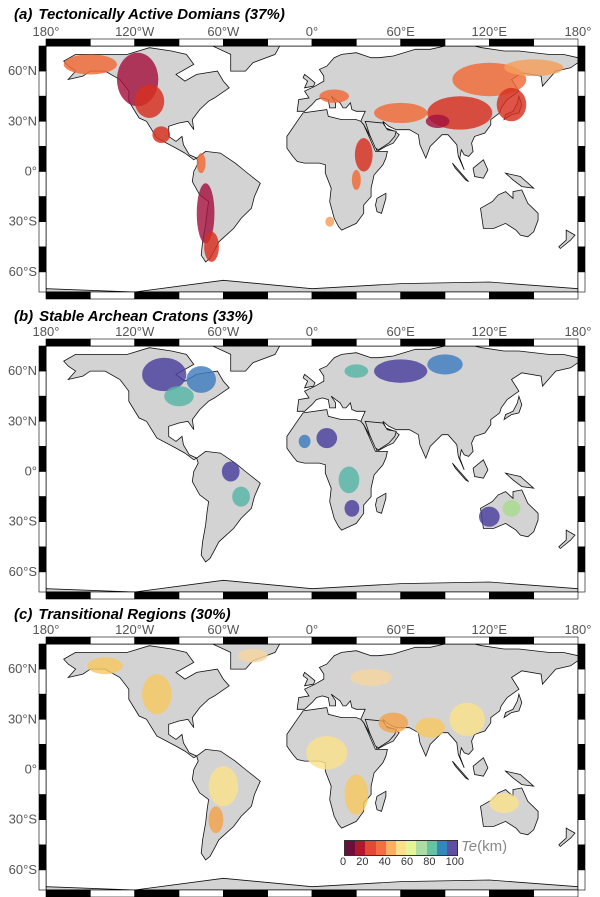 The width and height of the screenshot is (600, 897). Describe the element at coordinates (429, 862) in the screenshot. I see `colorbar-tick-label: 80` at that location.